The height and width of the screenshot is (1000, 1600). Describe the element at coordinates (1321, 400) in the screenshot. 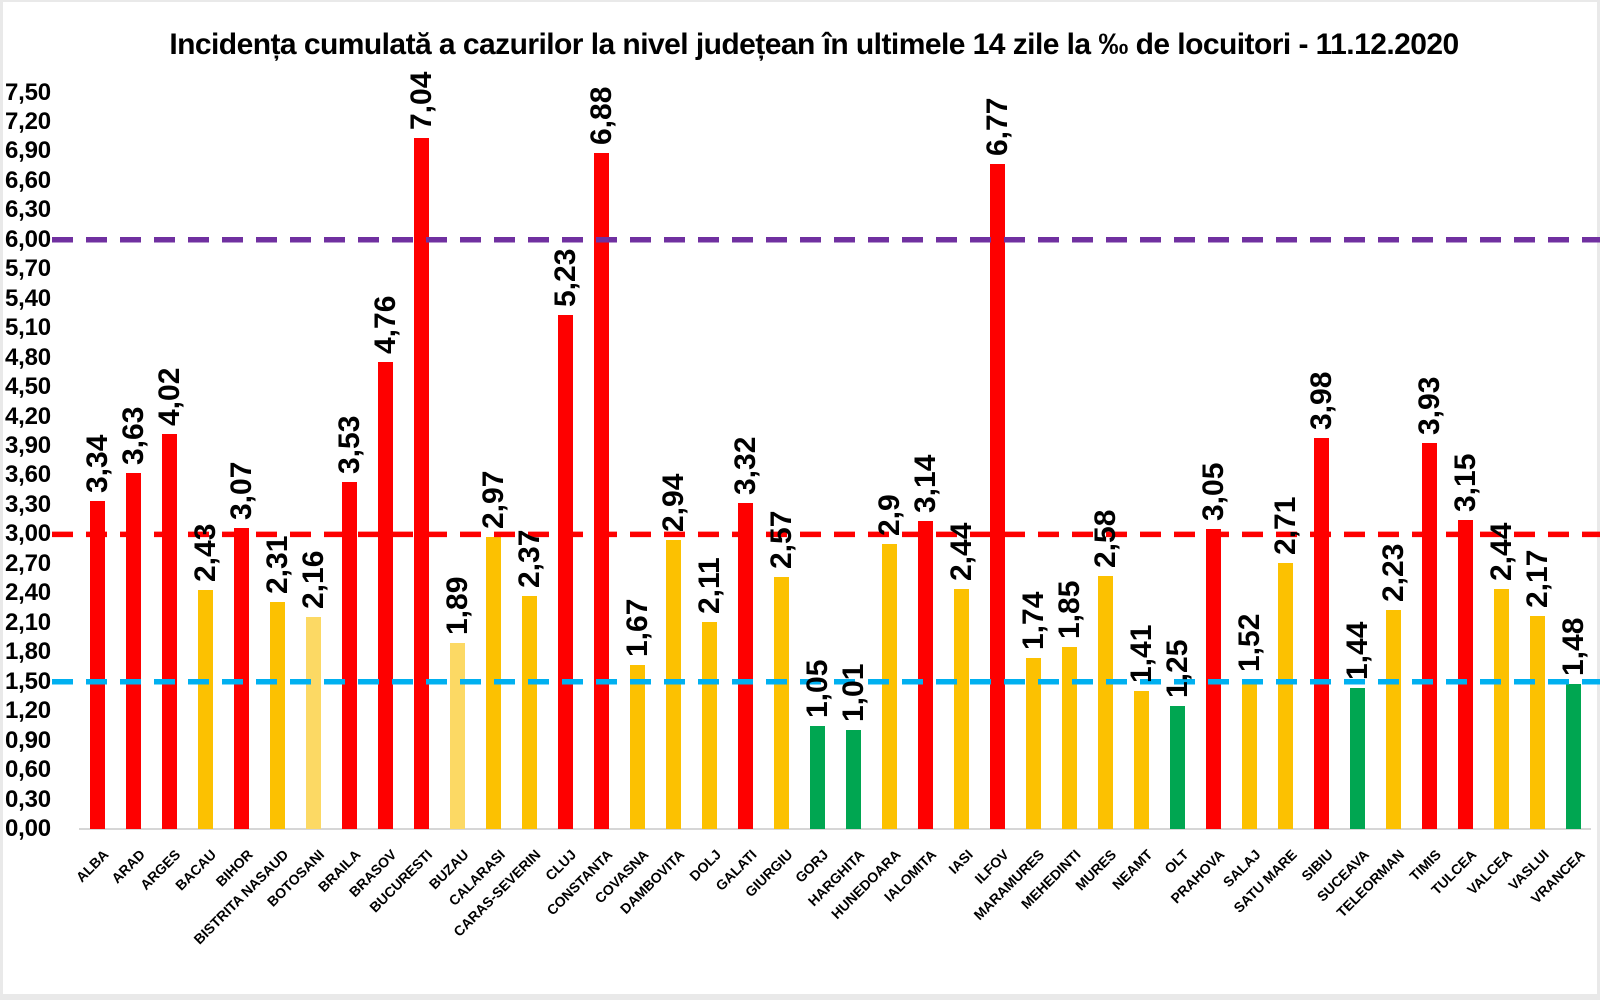

I see `value-label: 3,98` at that location.